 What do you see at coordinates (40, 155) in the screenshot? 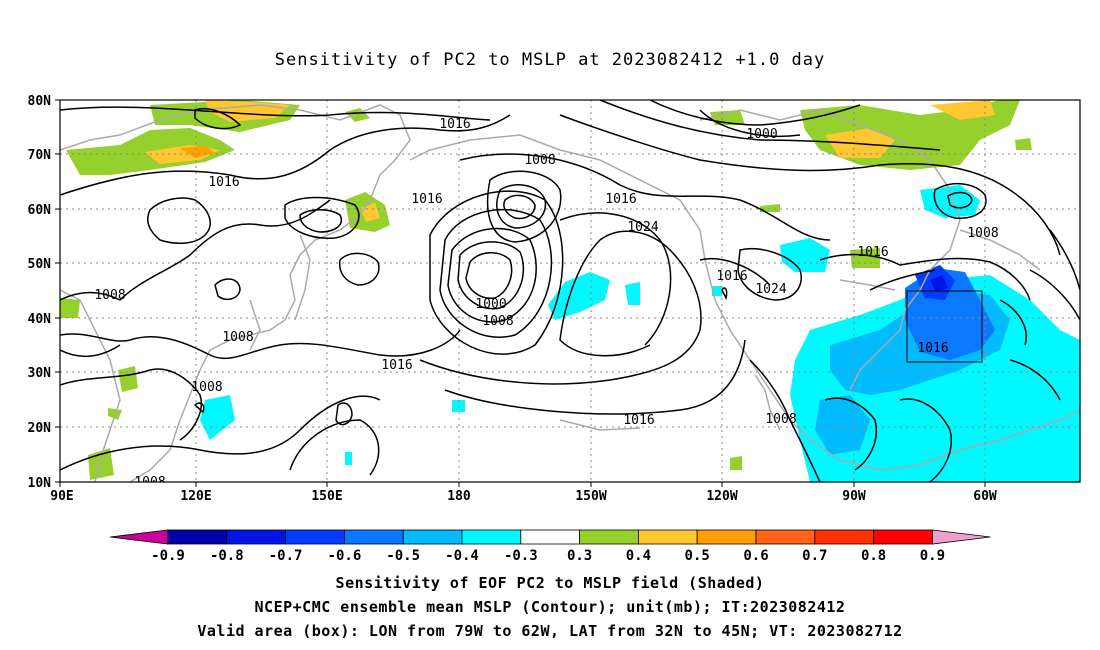
I see `lat-label: 70N` at bounding box center [40, 155].